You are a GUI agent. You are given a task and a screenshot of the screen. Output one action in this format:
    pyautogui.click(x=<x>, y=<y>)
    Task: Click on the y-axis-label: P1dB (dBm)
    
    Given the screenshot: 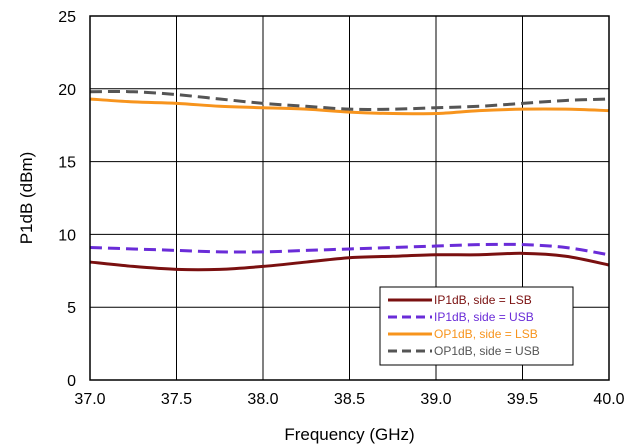 What is the action you would take?
    pyautogui.click(x=26, y=198)
    